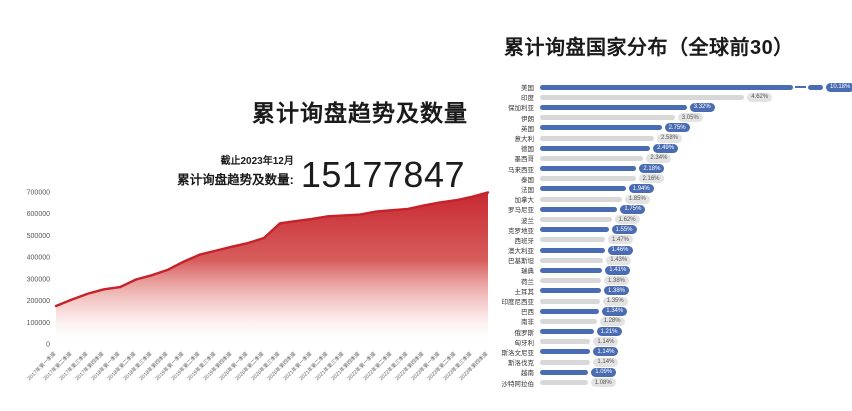 This screenshot has width=852, height=411. Describe the element at coordinates (664, 189) in the screenshot. I see `bar-row: 法国 1.94%` at that location.